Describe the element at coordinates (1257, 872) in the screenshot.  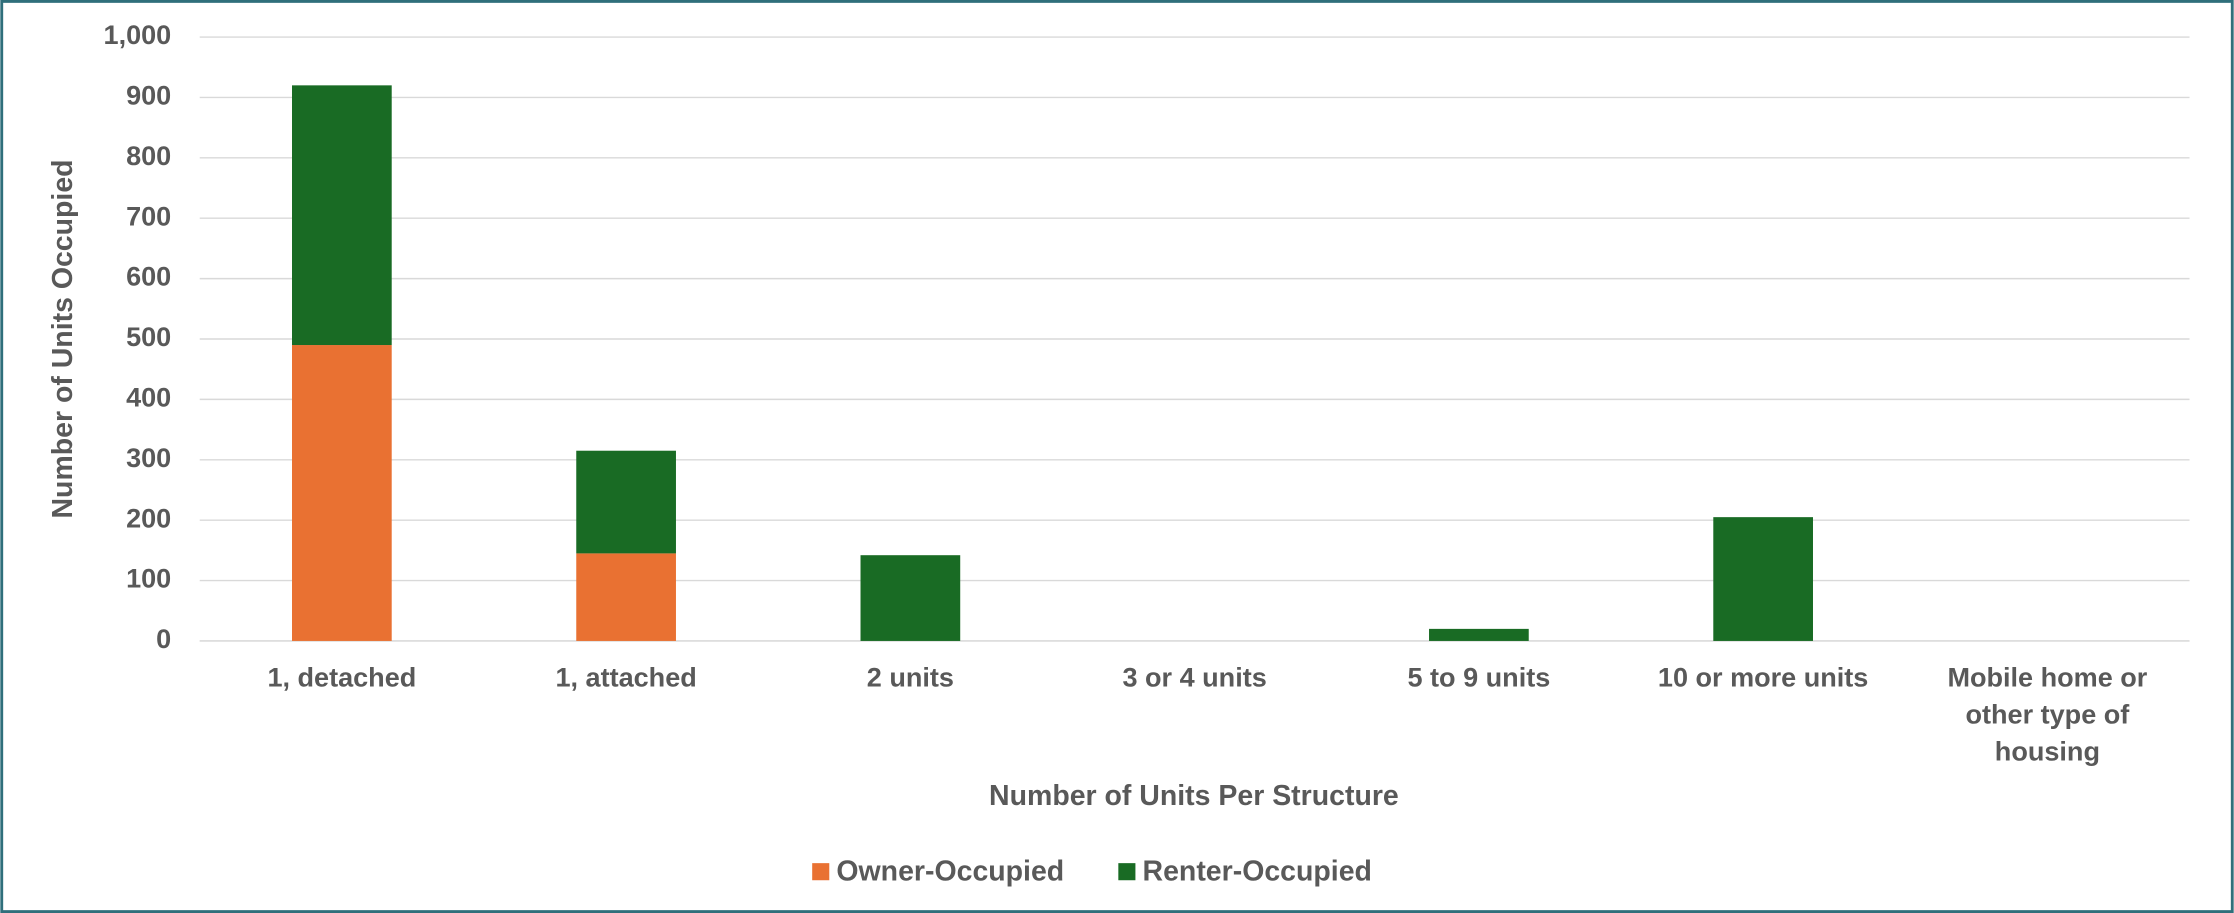
I see `legend-label: Renter-Occupied` at that location.